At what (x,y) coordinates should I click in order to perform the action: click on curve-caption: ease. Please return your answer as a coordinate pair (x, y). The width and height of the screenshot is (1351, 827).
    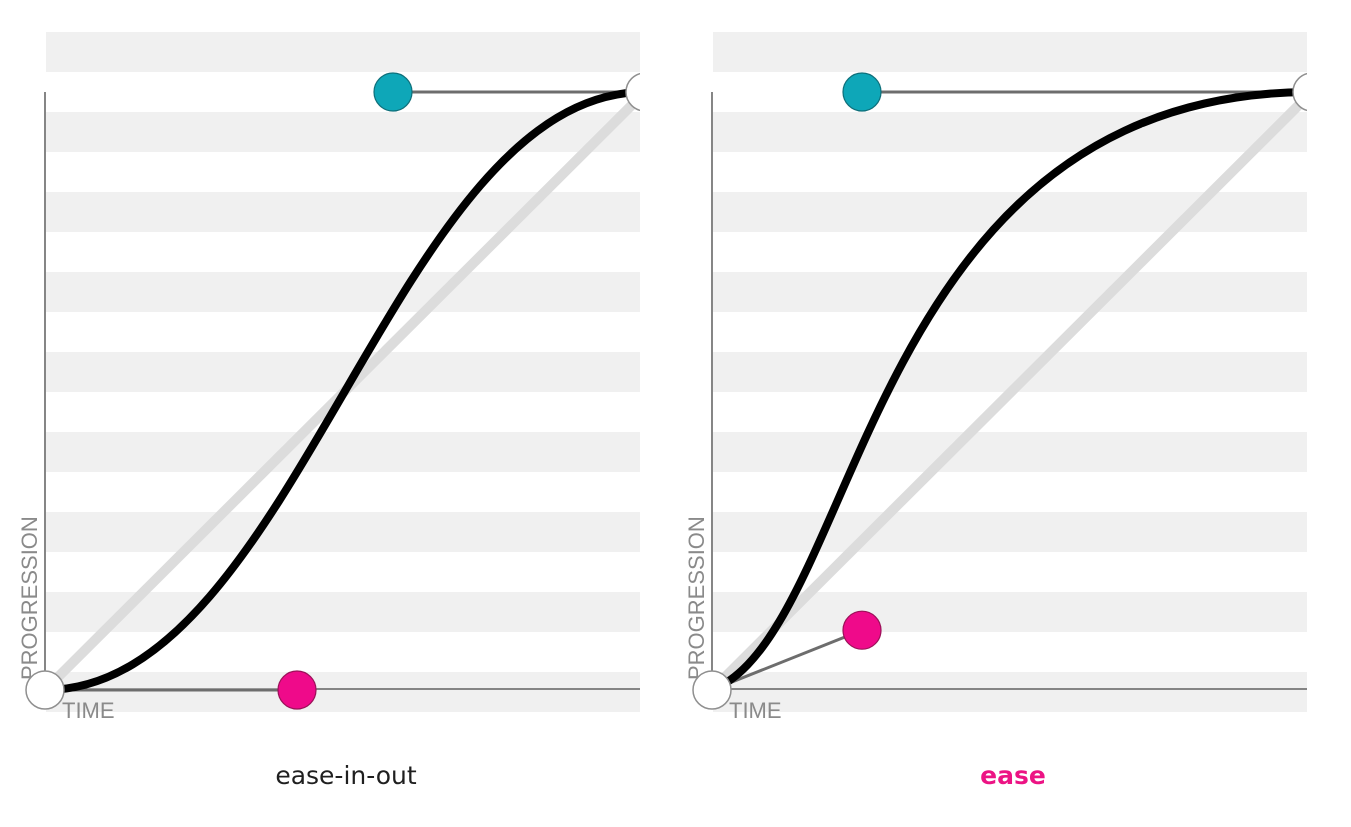
    Looking at the image, I should click on (1013, 775).